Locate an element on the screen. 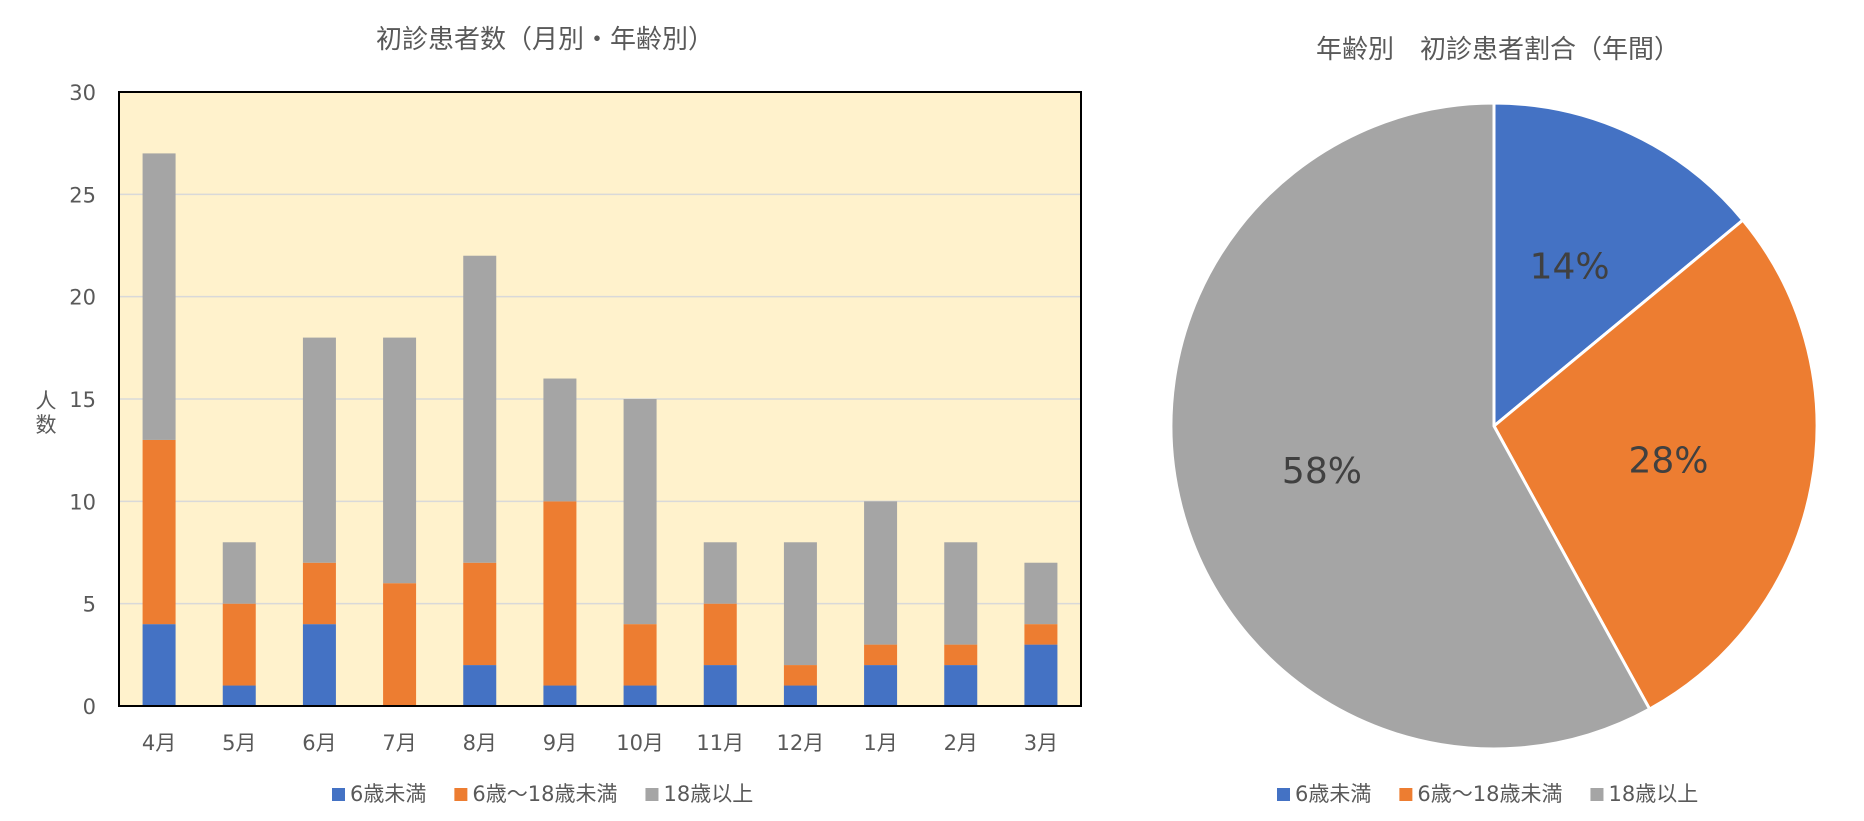 The image size is (1864, 821). x-tick-labels: 4月 5月 6月 7月 8月 9月 10月 11月 12月 1月 2月 3月 is located at coordinates (600, 743).